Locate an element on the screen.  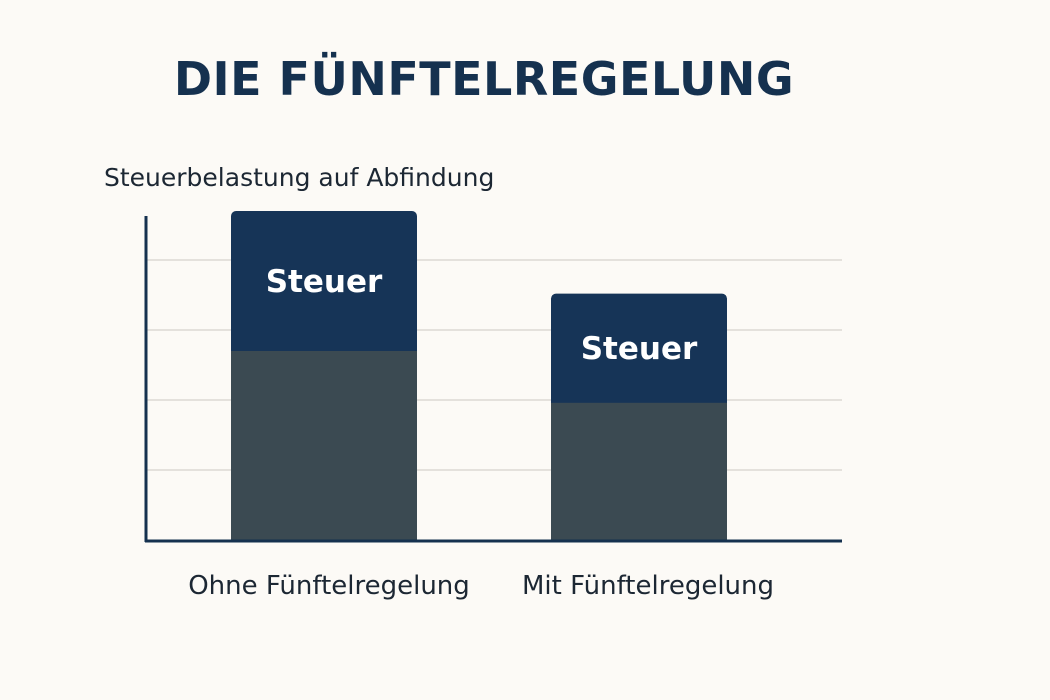
x-tick-label: Ohne Fünftelregelung is located at coordinates (329, 586).